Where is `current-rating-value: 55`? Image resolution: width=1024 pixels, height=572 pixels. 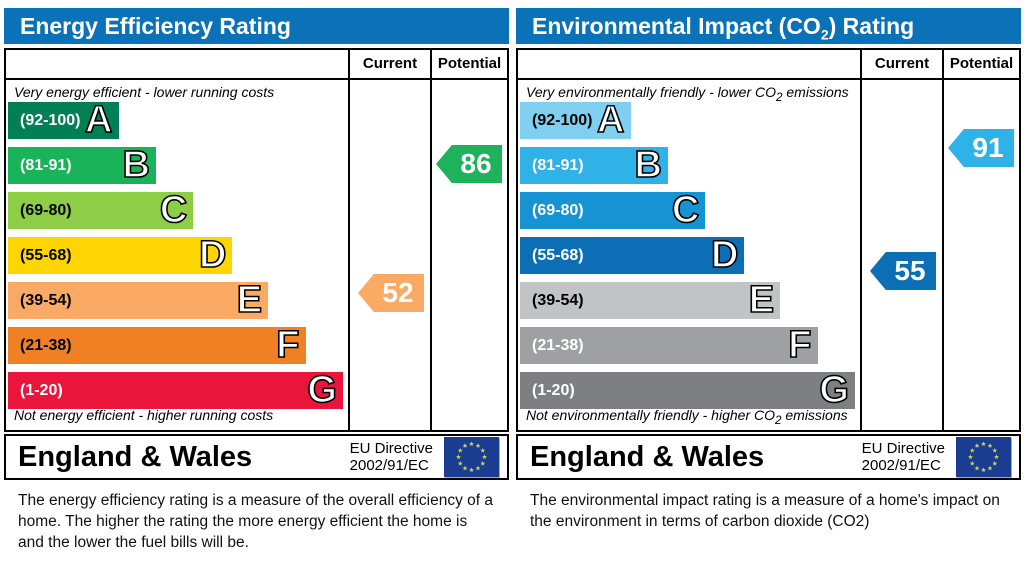
current-rating-value: 55 is located at coordinates (910, 270).